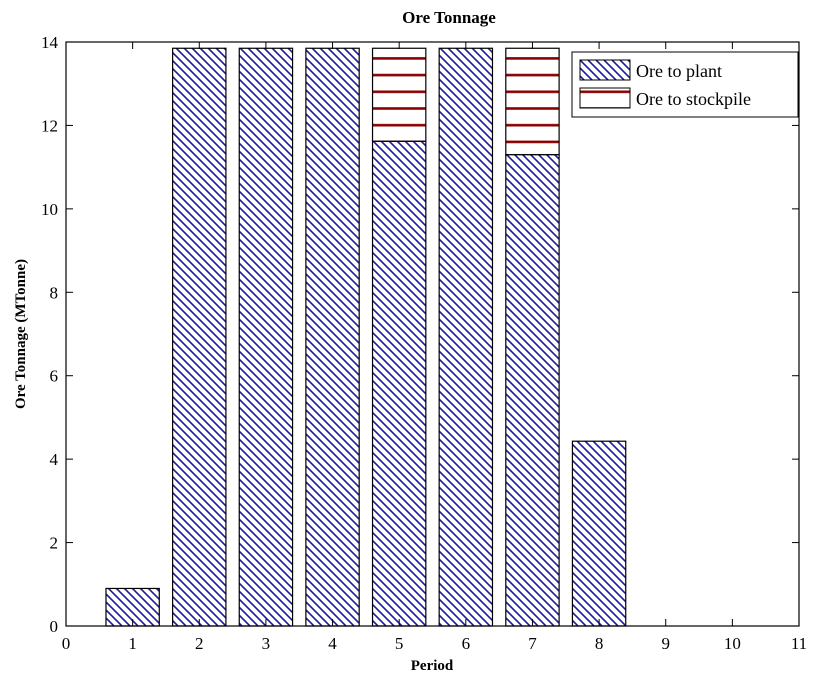  I want to click on legend: Ore to plant Ore to stockpile, so click(685, 84).